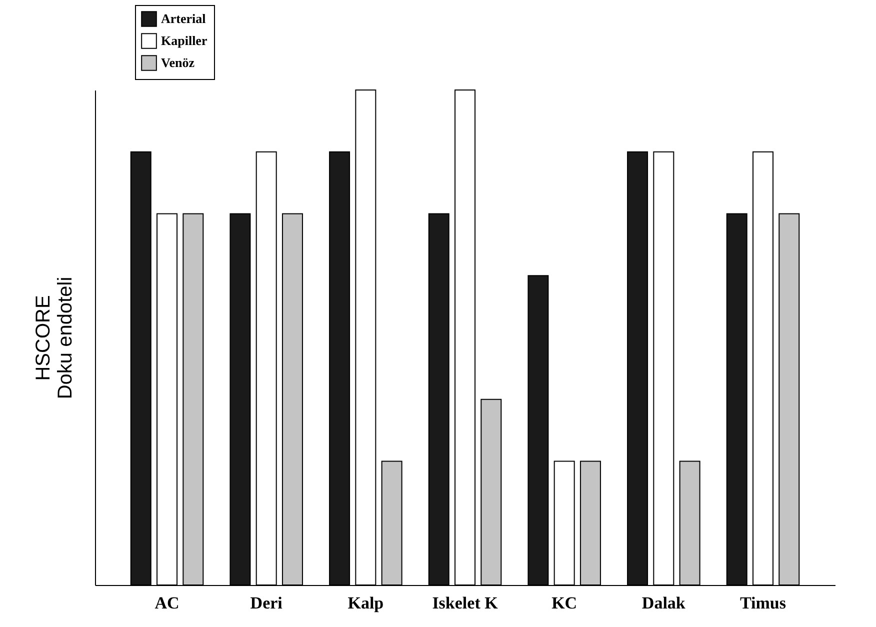 Image resolution: width=876 pixels, height=627 pixels. I want to click on x-tick-label: KC, so click(565, 603).